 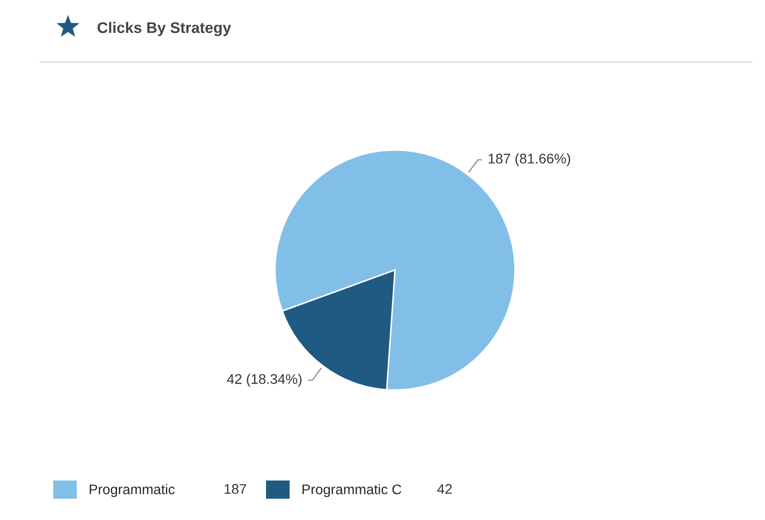 What do you see at coordinates (352, 491) in the screenshot?
I see `legend-label: Programmatic C` at bounding box center [352, 491].